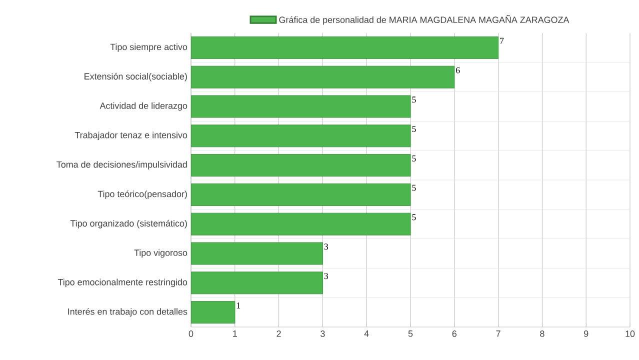 This screenshot has height=360, width=639. I want to click on x-tick-label: 7, so click(498, 333).